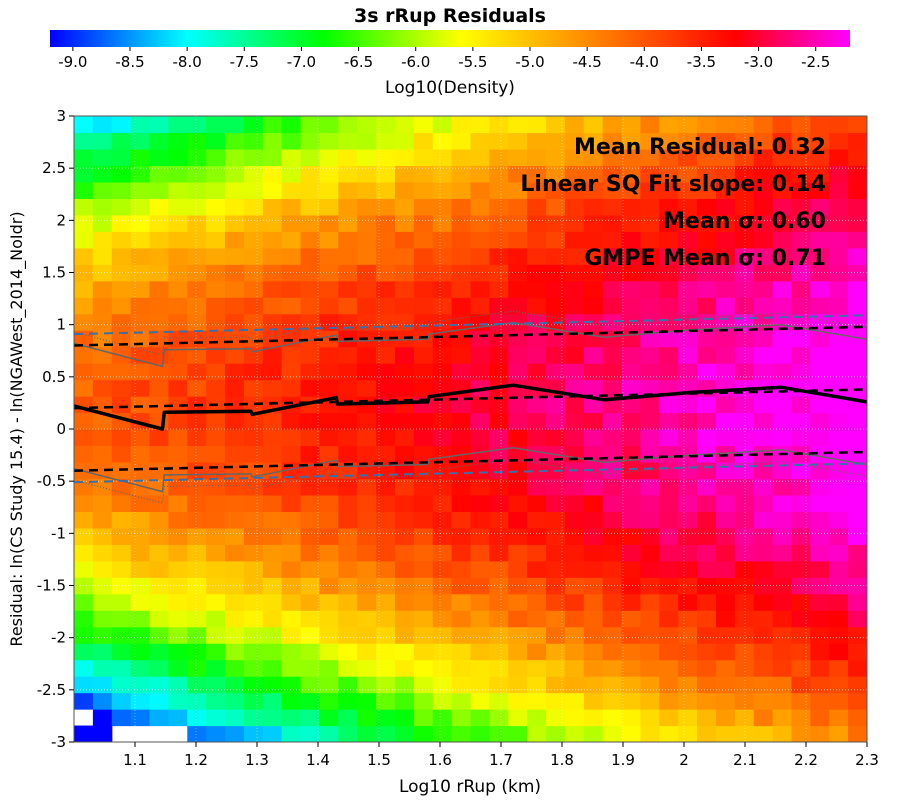 This screenshot has width=900, height=800. I want to click on stat-annotation: Mean Residual: 0.32, so click(700, 147).